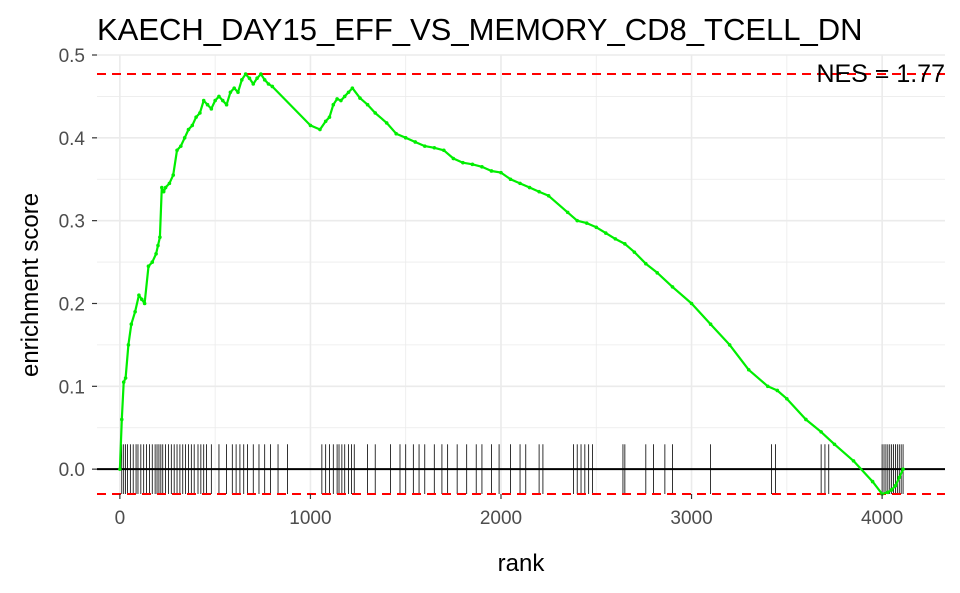  What do you see at coordinates (522, 563) in the screenshot?
I see `x-axis-title: rank` at bounding box center [522, 563].